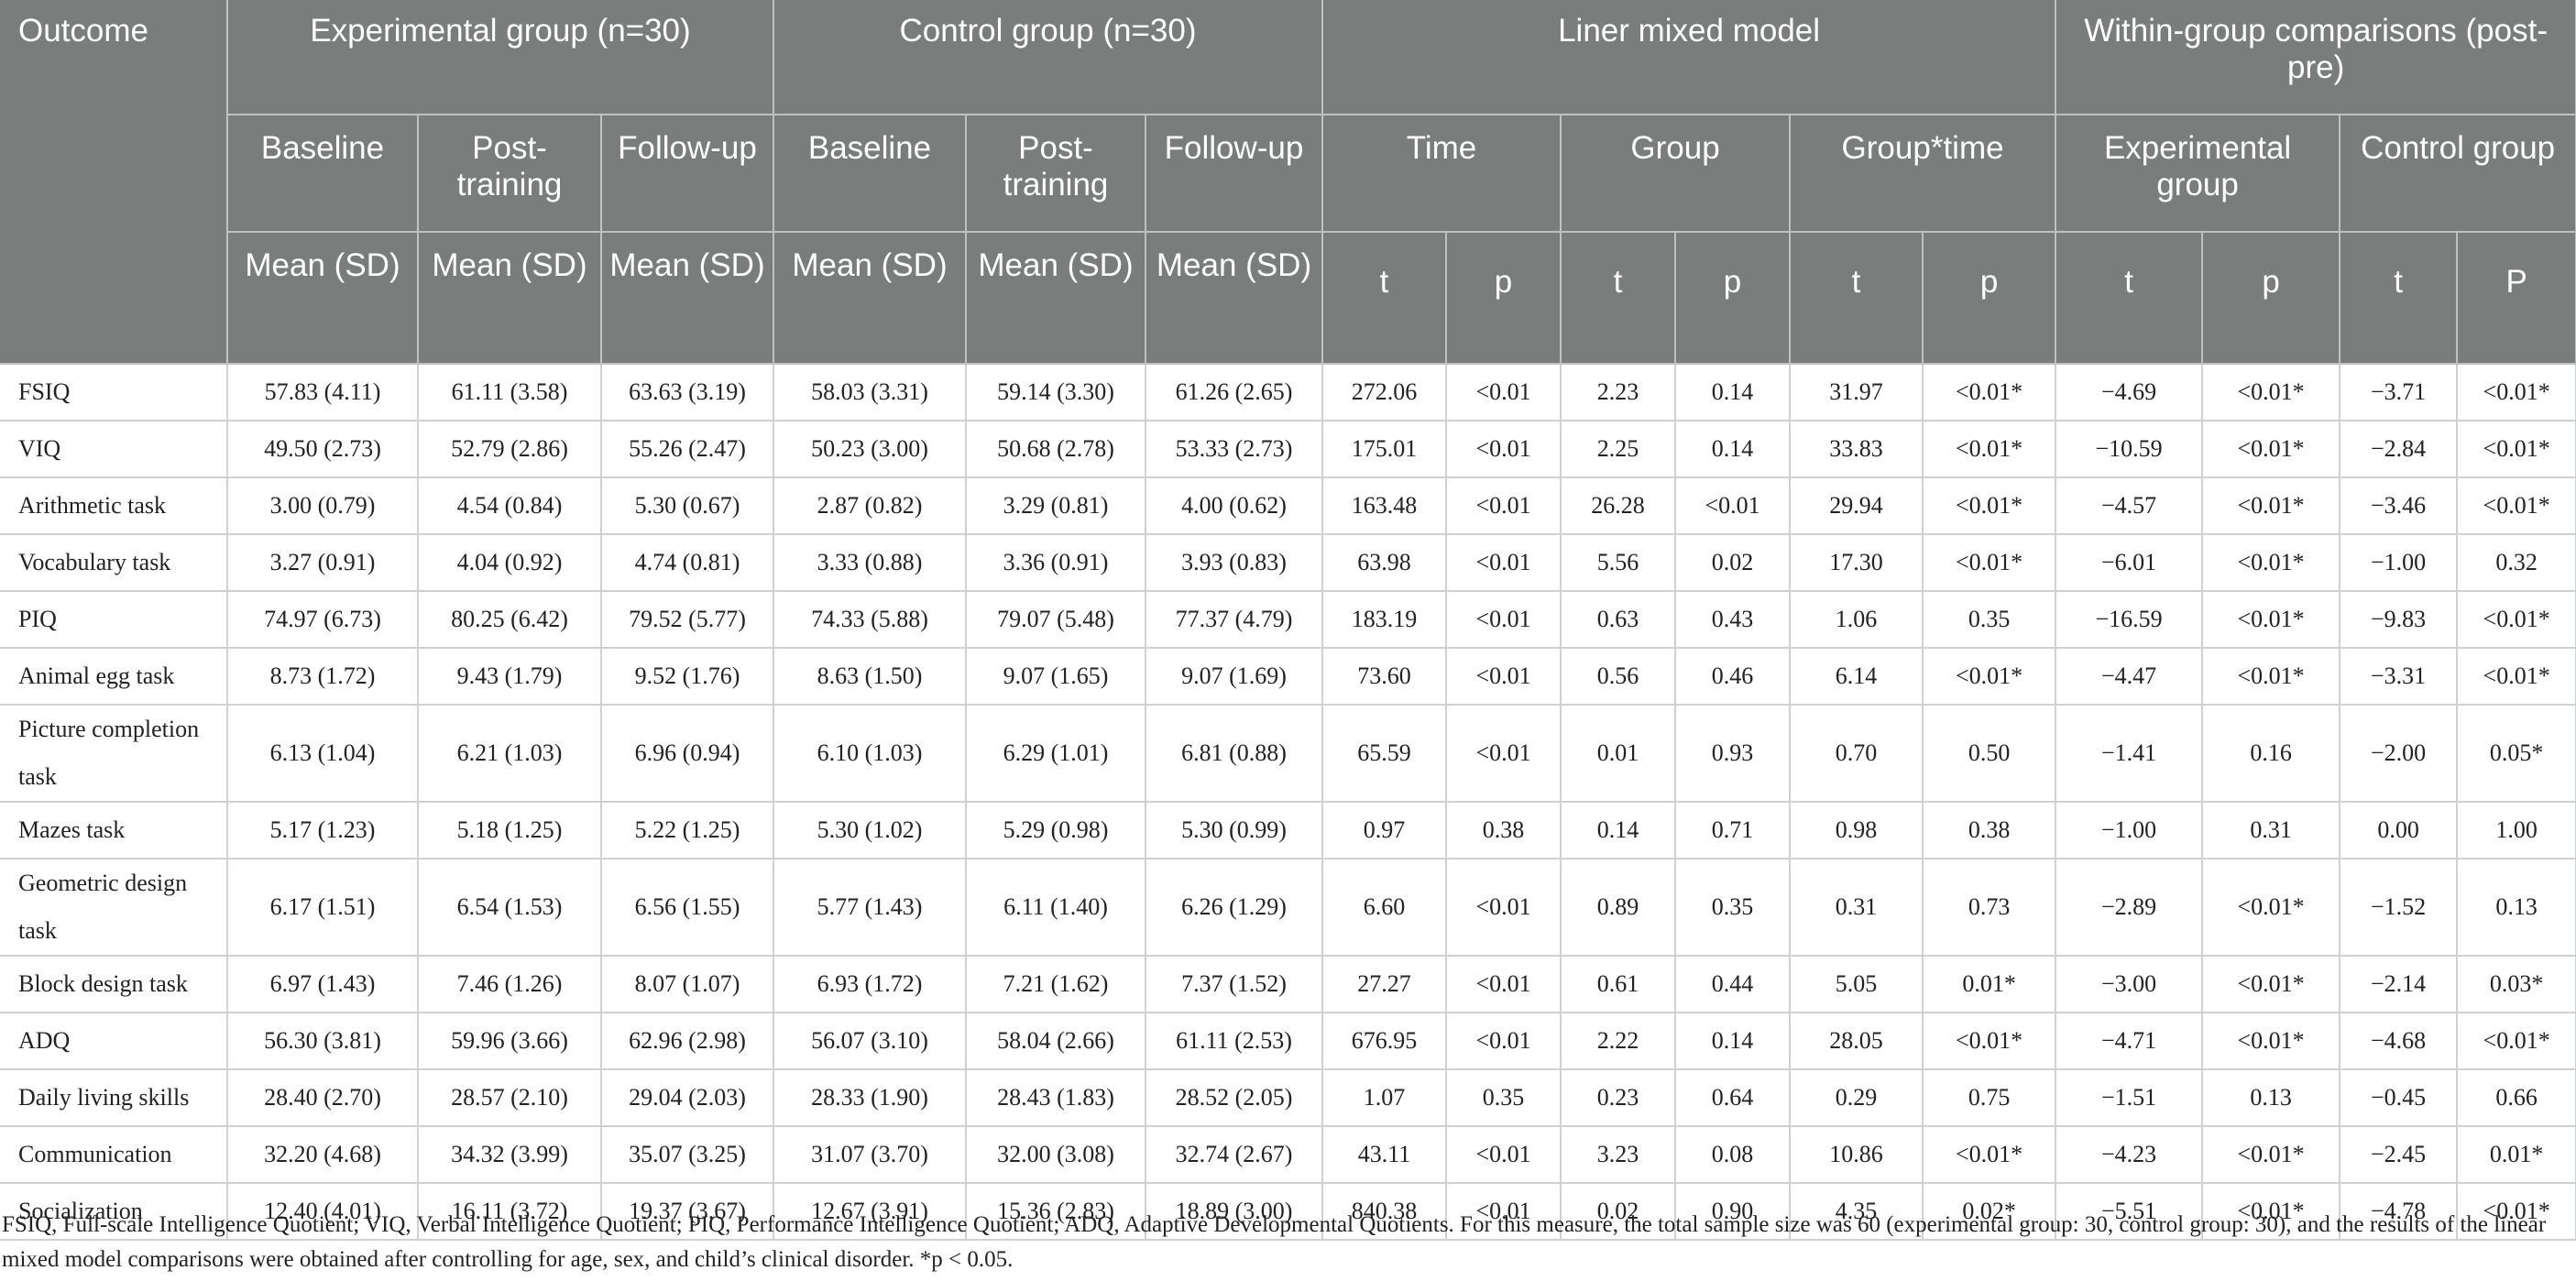  Describe the element at coordinates (1990, 1212) in the screenshot. I see `table-cell: 0.02*` at that location.